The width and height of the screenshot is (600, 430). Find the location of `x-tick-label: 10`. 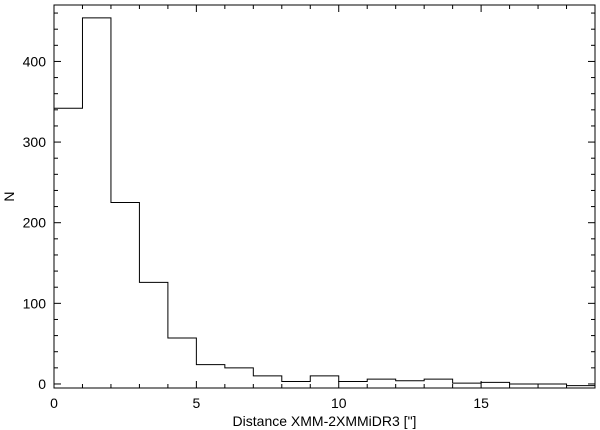

x-tick-label: 10 is located at coordinates (339, 403).